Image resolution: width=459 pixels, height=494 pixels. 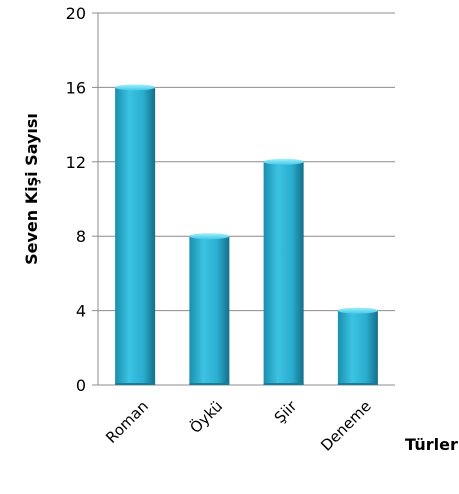 What do you see at coordinates (81, 311) in the screenshot?
I see `y-tick-label: 4` at bounding box center [81, 311].